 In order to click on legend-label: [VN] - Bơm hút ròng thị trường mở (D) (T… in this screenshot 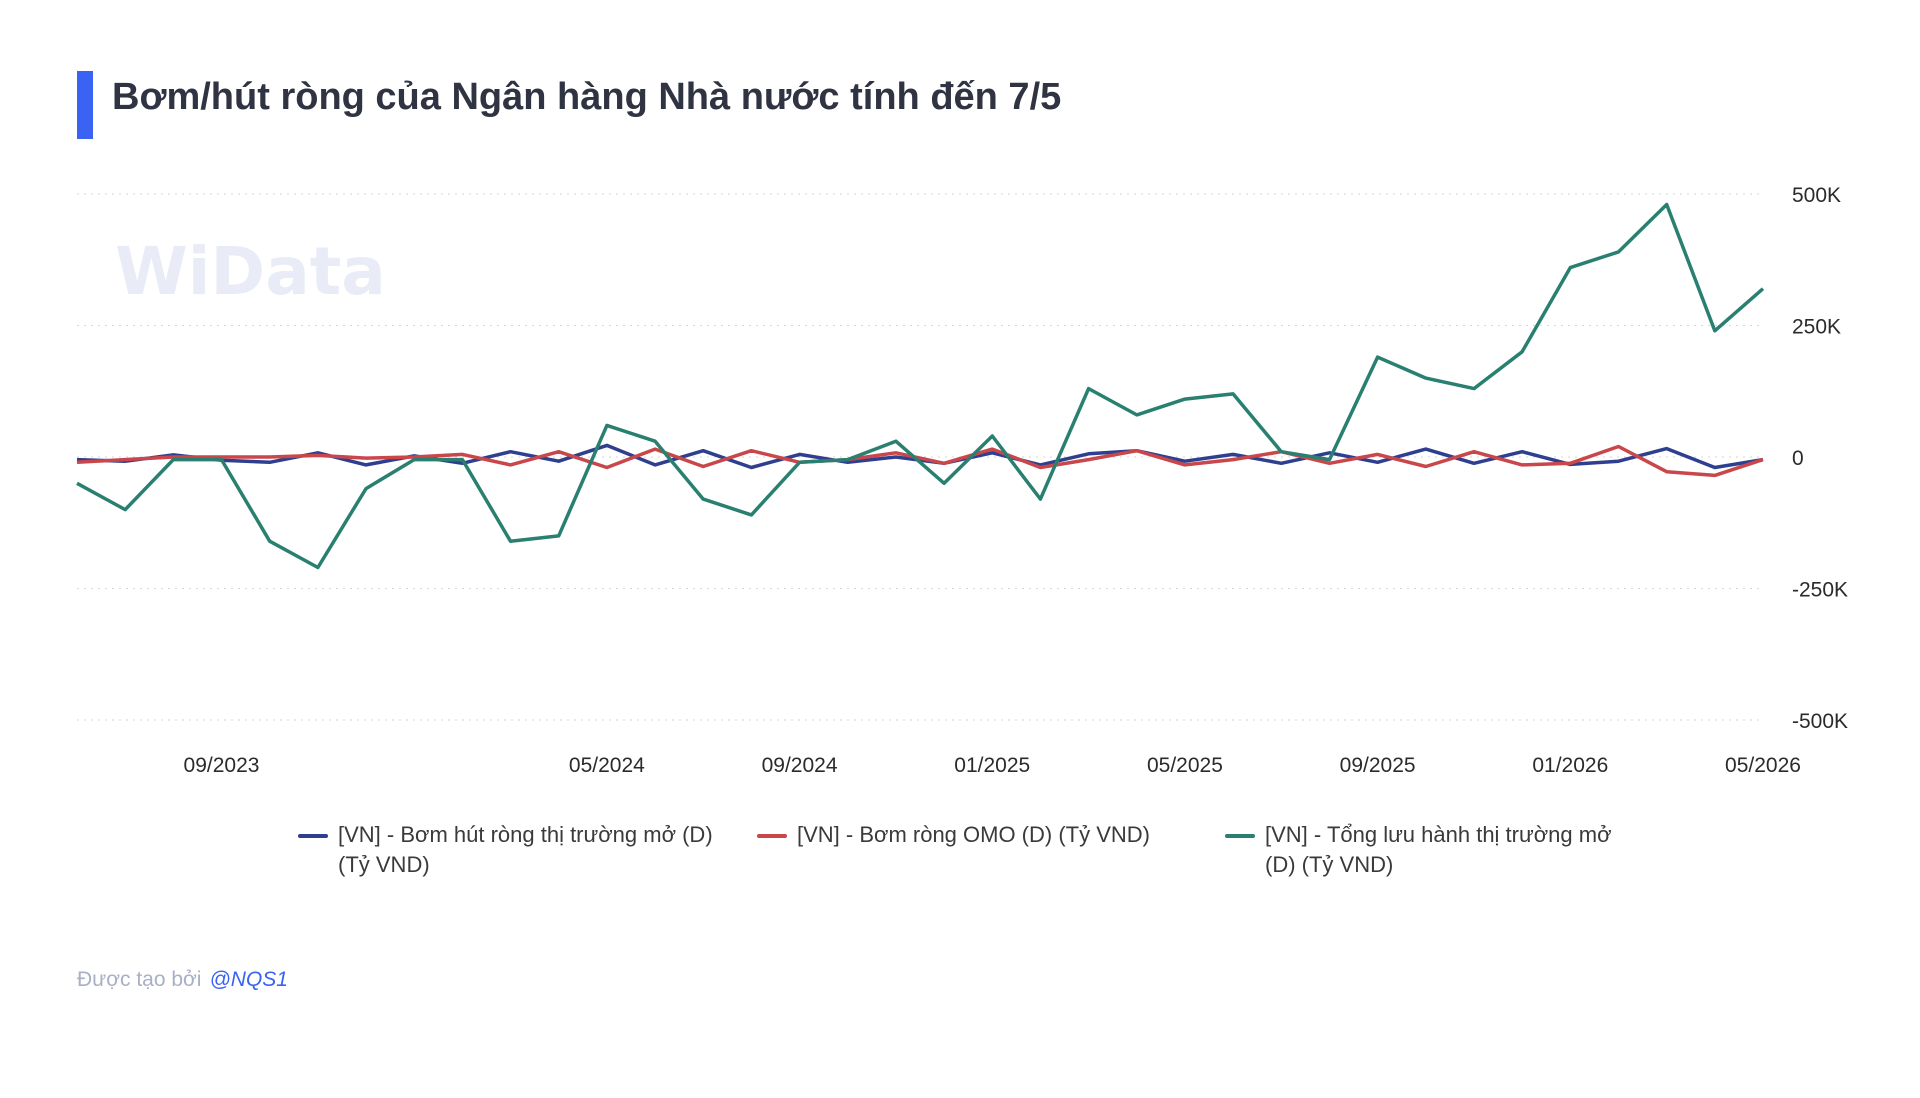, I will do `click(525, 849)`.